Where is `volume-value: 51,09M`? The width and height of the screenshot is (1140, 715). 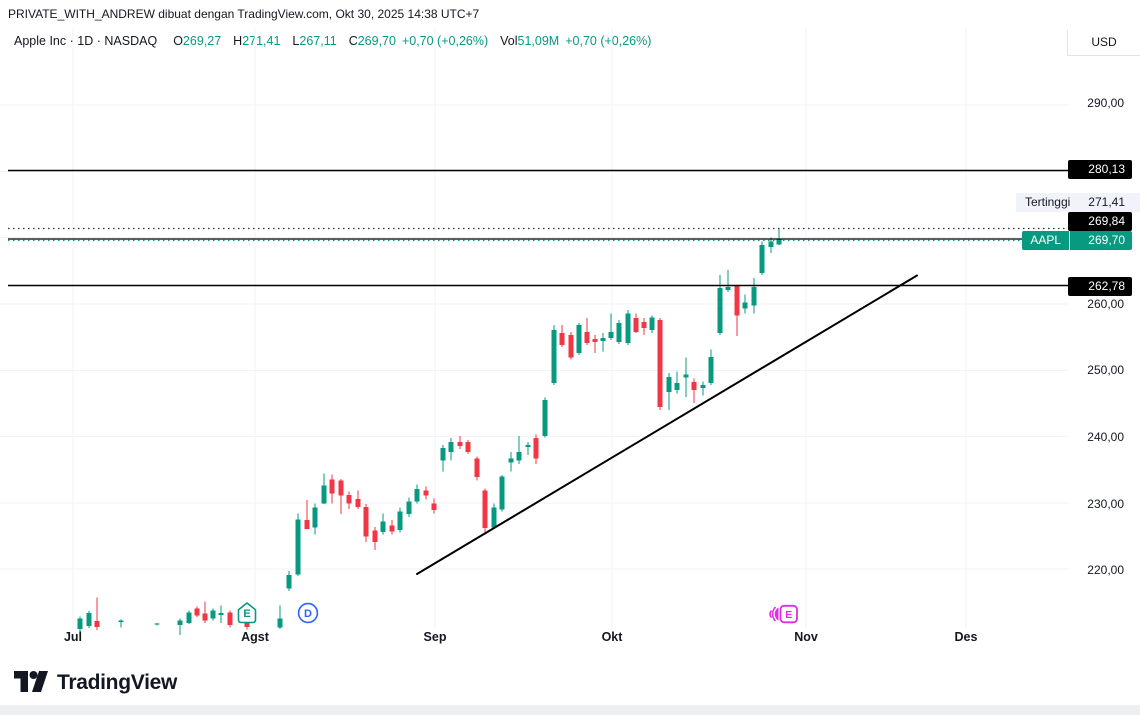 volume-value: 51,09M is located at coordinates (538, 41).